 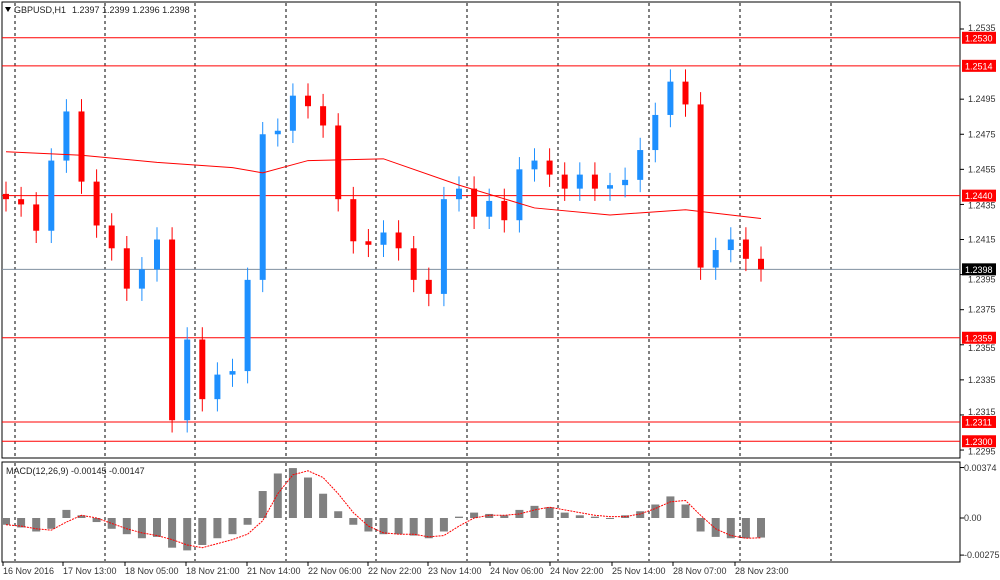 I want to click on x-tick-label: 21 Nov 14:00, so click(x=274, y=571).